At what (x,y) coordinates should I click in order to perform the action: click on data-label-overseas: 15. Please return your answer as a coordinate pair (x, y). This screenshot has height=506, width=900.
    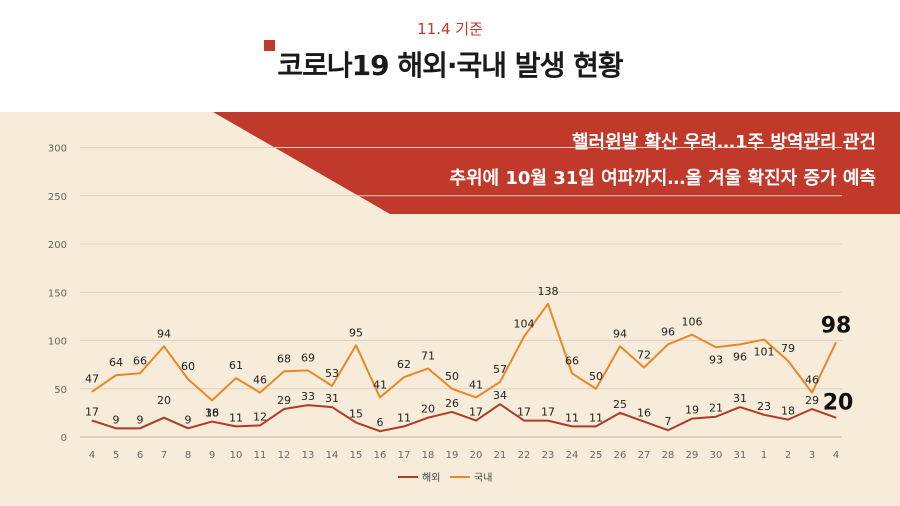
    Looking at the image, I should click on (356, 414).